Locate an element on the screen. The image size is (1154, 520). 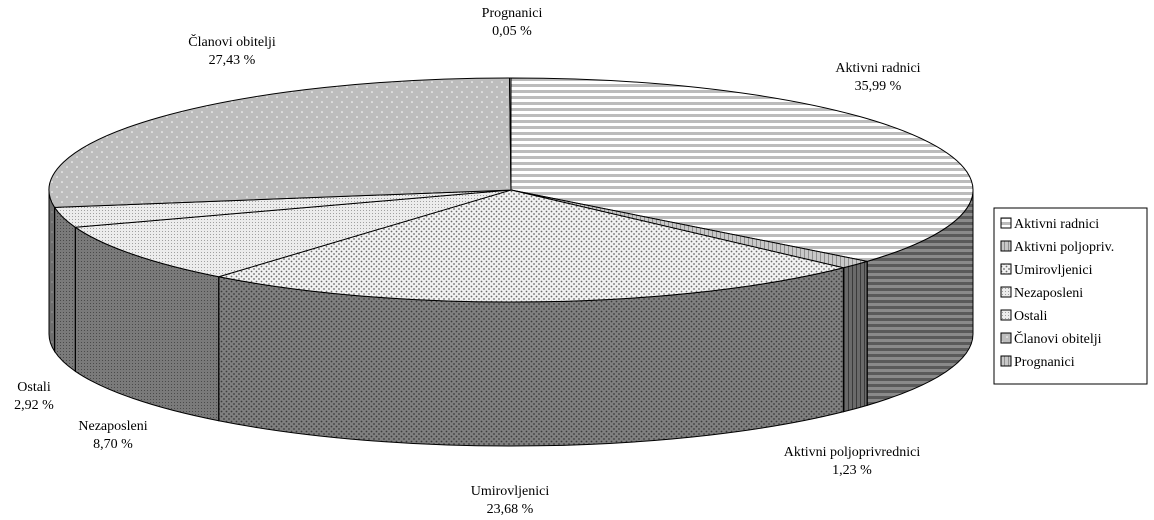
slice-label-name: Umirovljenici is located at coordinates (510, 491).